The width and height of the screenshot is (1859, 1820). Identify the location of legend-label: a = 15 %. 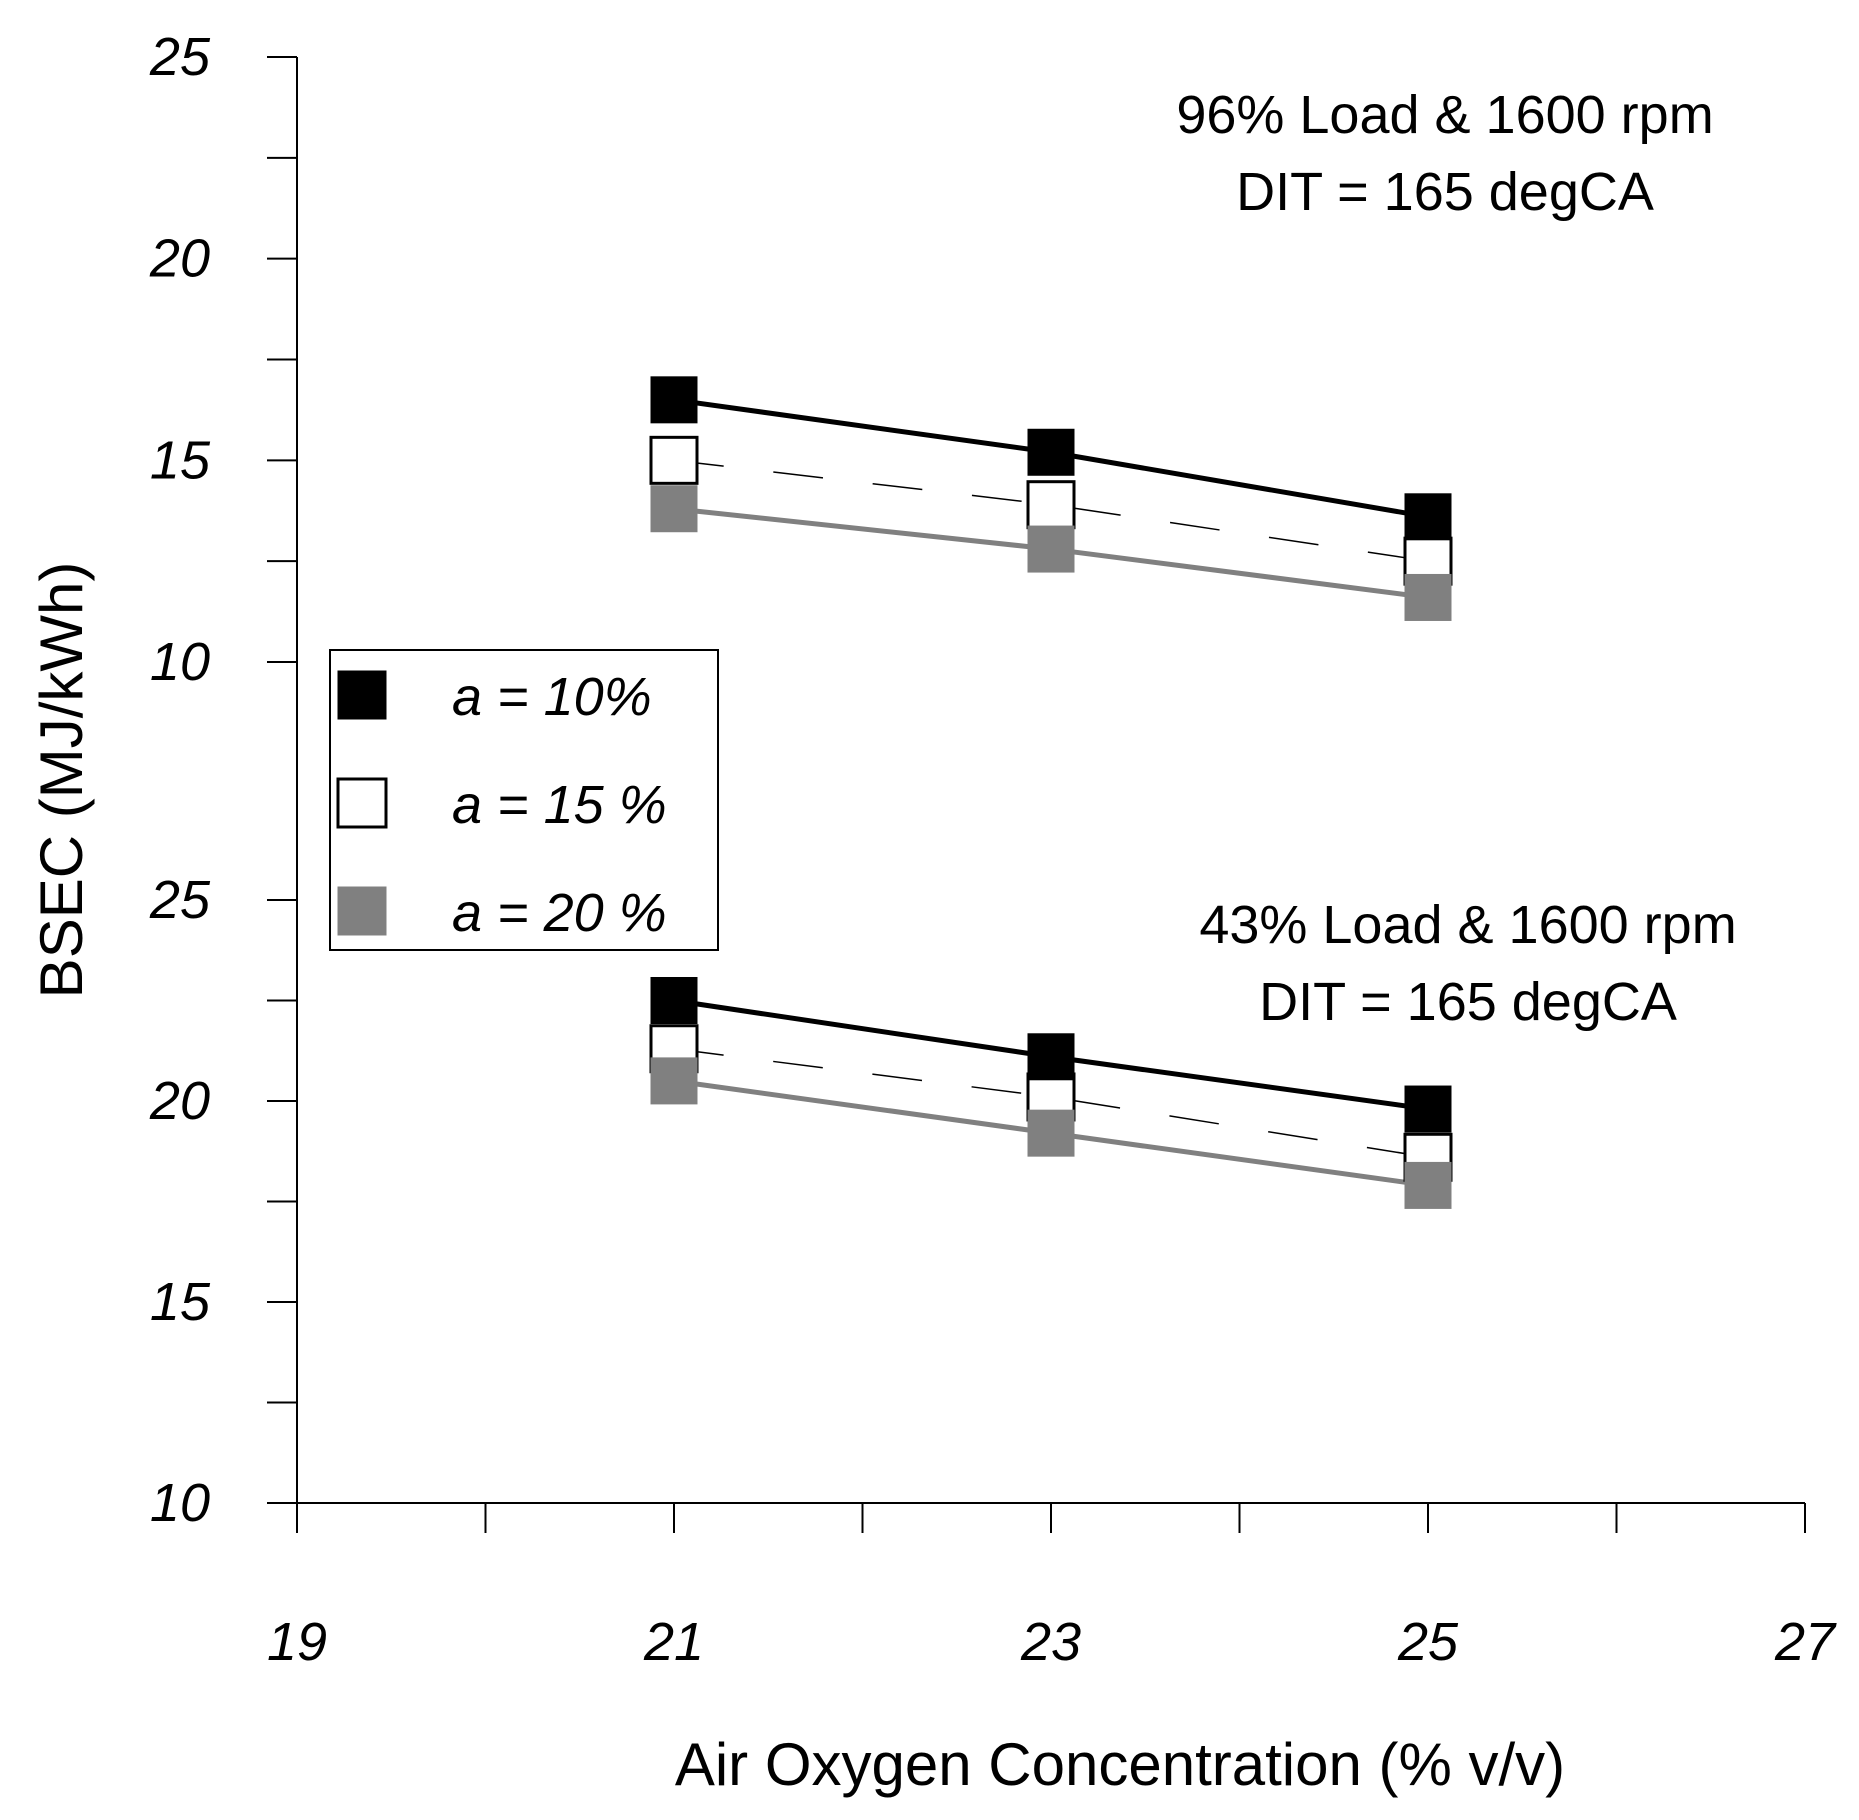
(559, 805).